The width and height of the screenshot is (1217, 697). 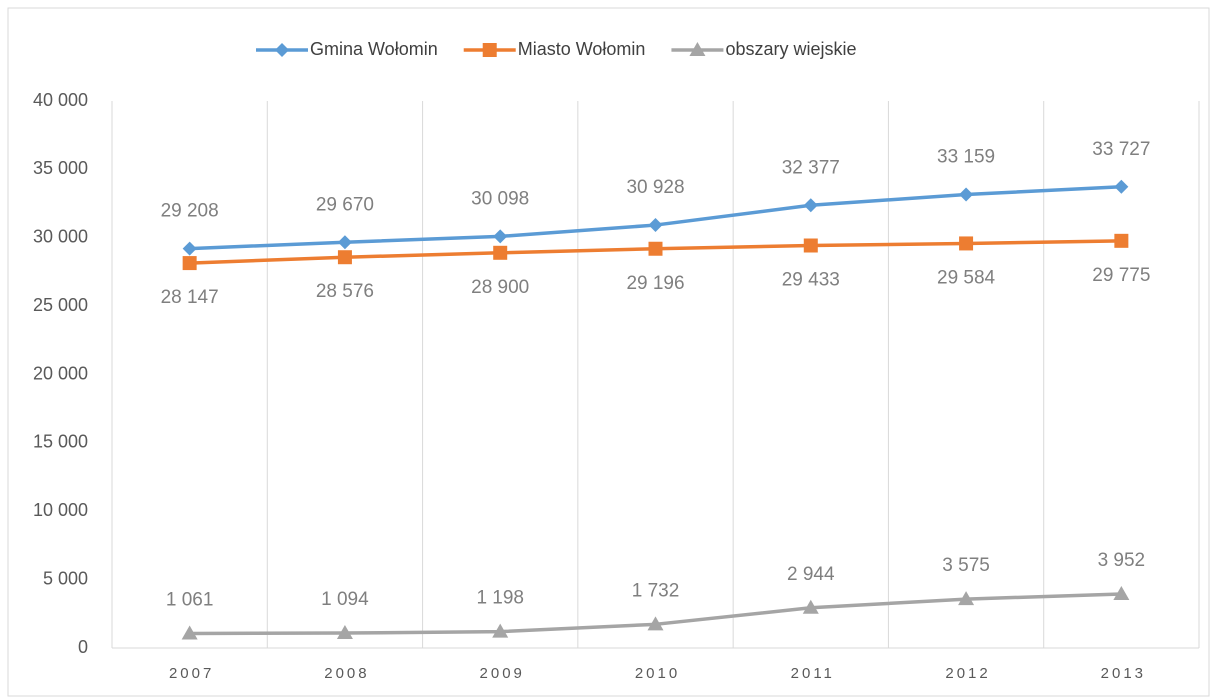 What do you see at coordinates (655, 283) in the screenshot?
I see `data-label: 29 196` at bounding box center [655, 283].